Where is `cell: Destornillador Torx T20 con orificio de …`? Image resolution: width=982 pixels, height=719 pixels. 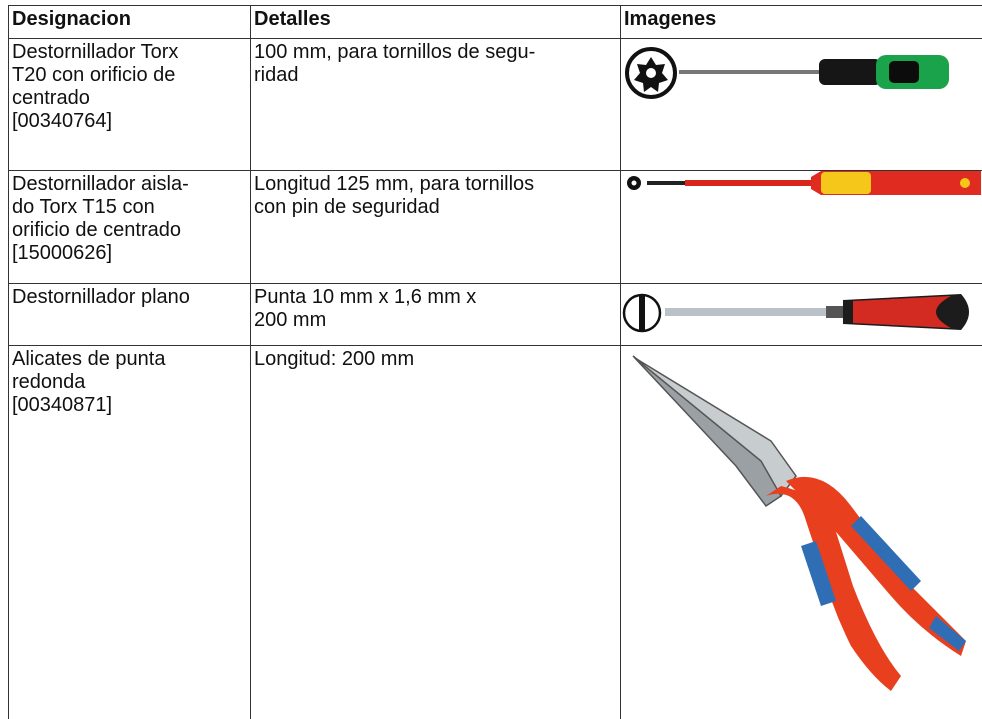 cell: Destornillador Torx T20 con orificio de … is located at coordinates (129, 104).